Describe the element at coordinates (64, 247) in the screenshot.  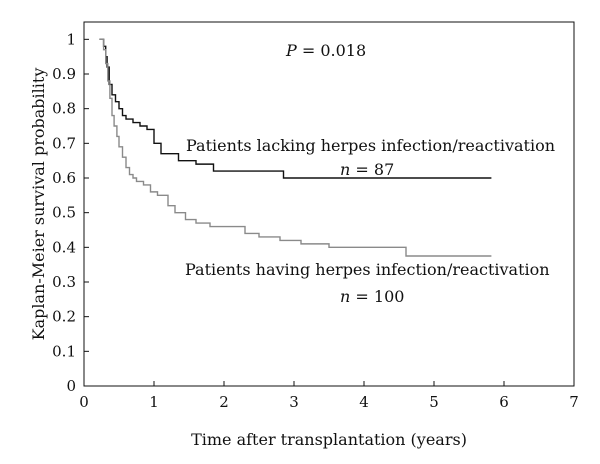
I see `y-tick-label: 0.4` at that location.